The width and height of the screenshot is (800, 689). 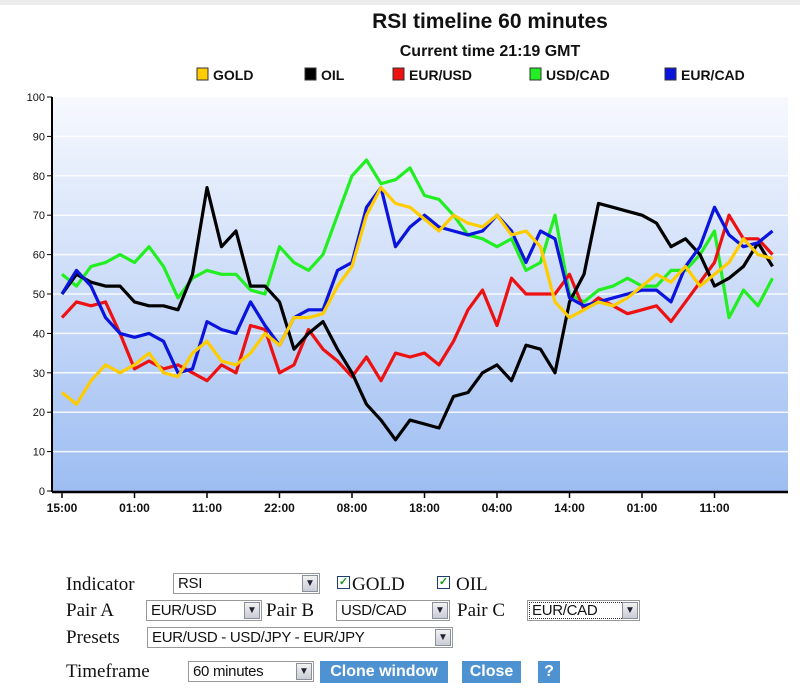 I want to click on gold-checkbox-label: GOLD, so click(x=378, y=584).